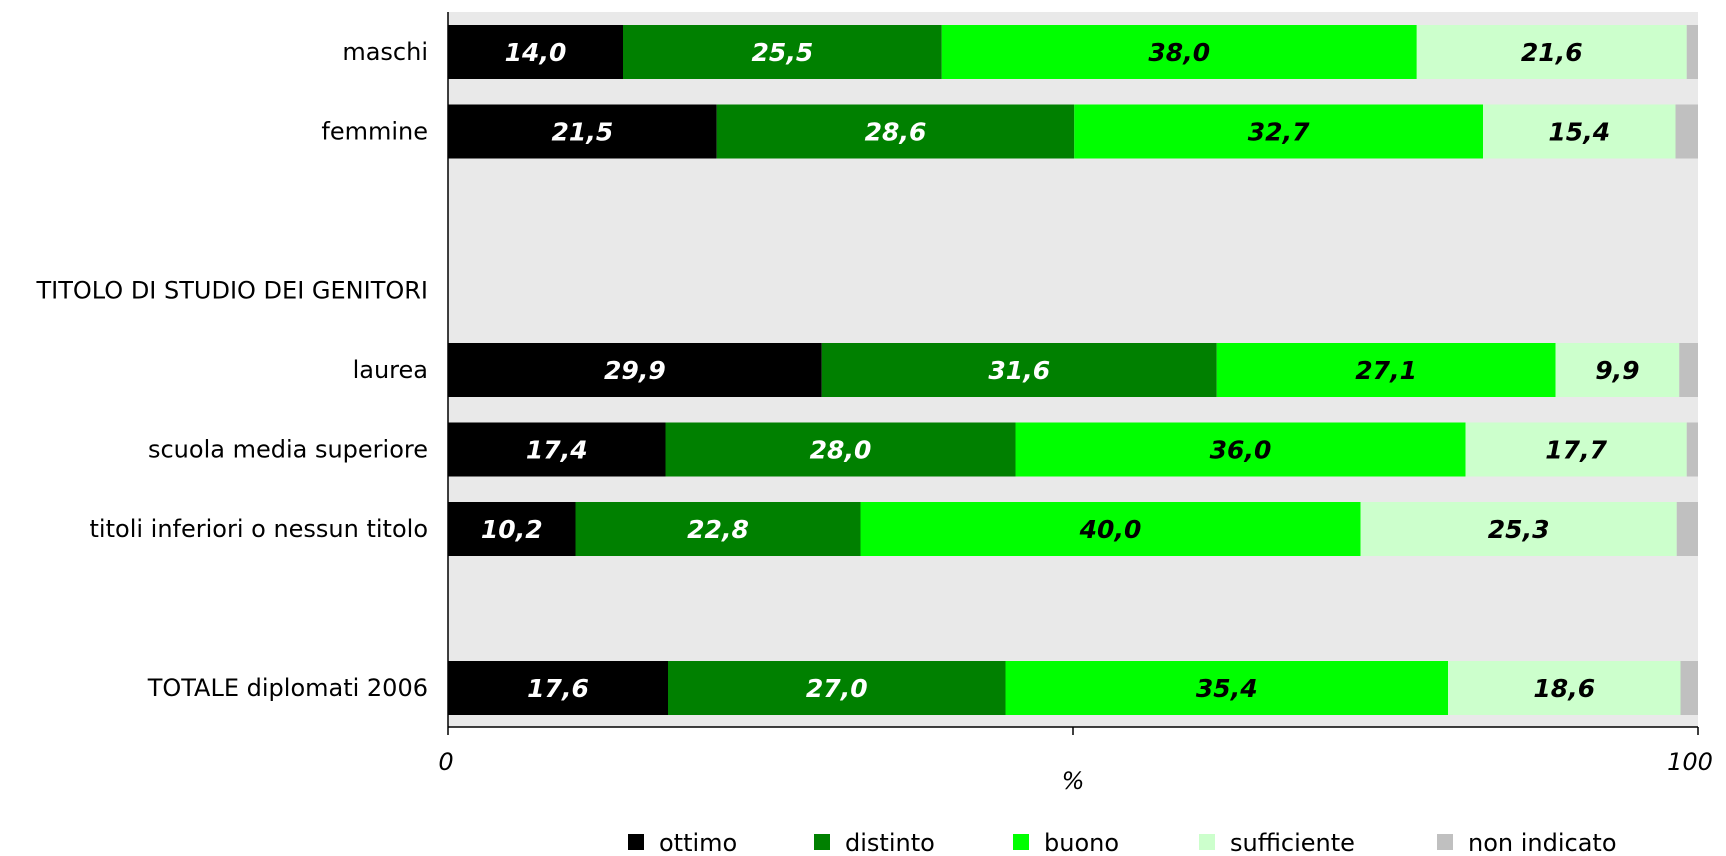  I want to click on data-label: 18,6, so click(1564, 688).